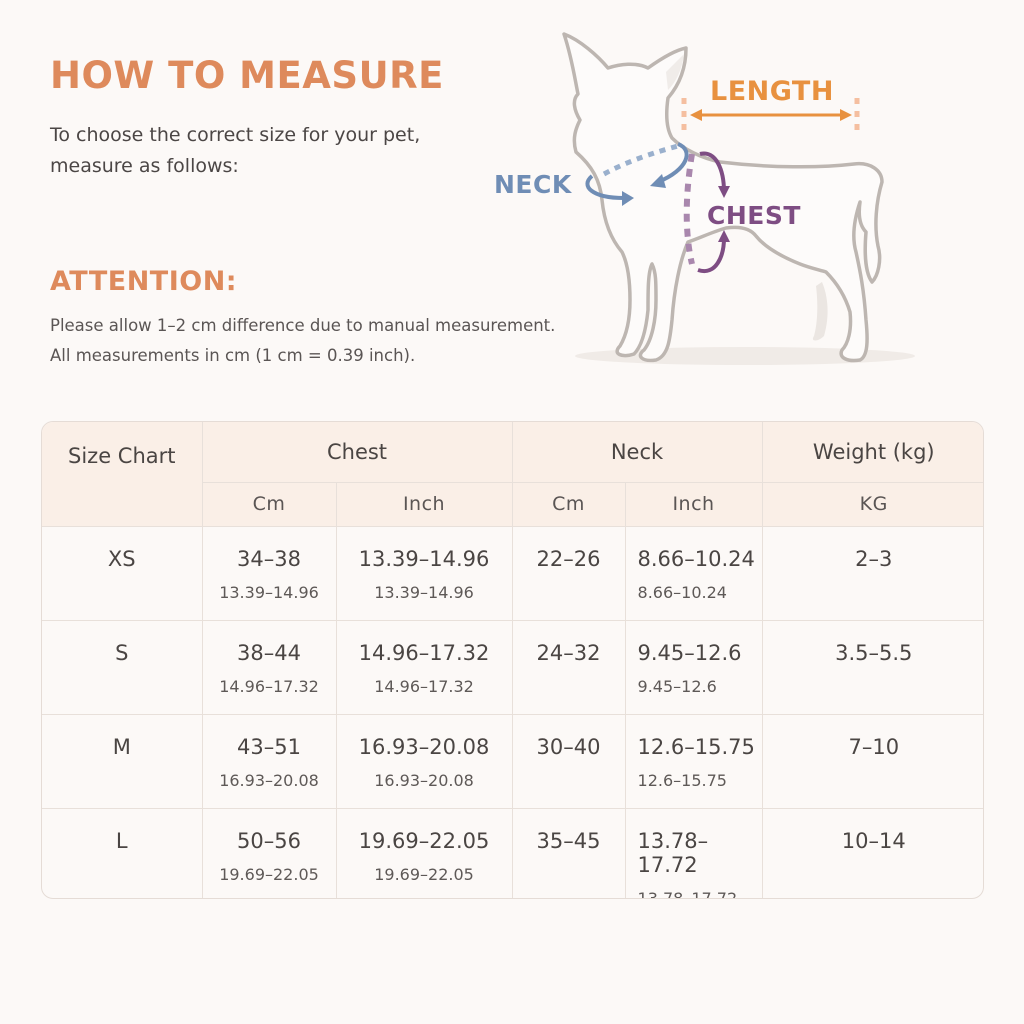 This screenshot has height=1024, width=1024. What do you see at coordinates (872, 452) in the screenshot?
I see `weight-header: Weight (kg)` at bounding box center [872, 452].